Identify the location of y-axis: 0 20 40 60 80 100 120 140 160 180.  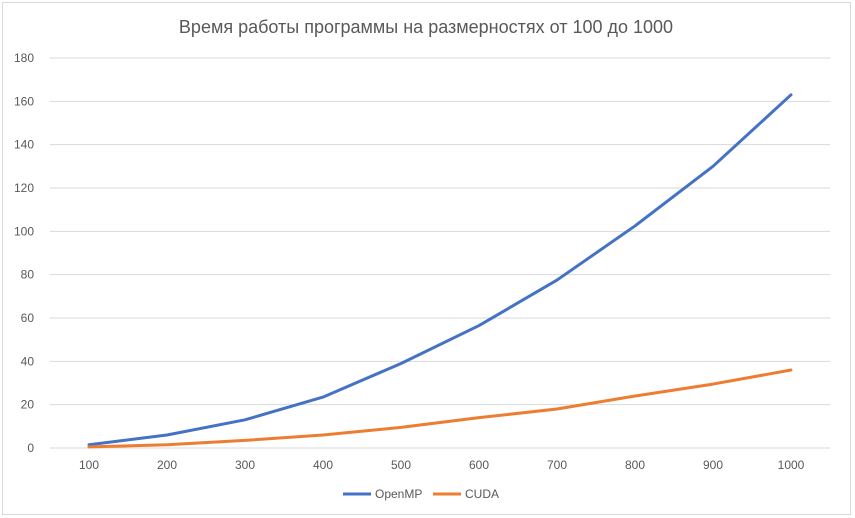
(24, 253).